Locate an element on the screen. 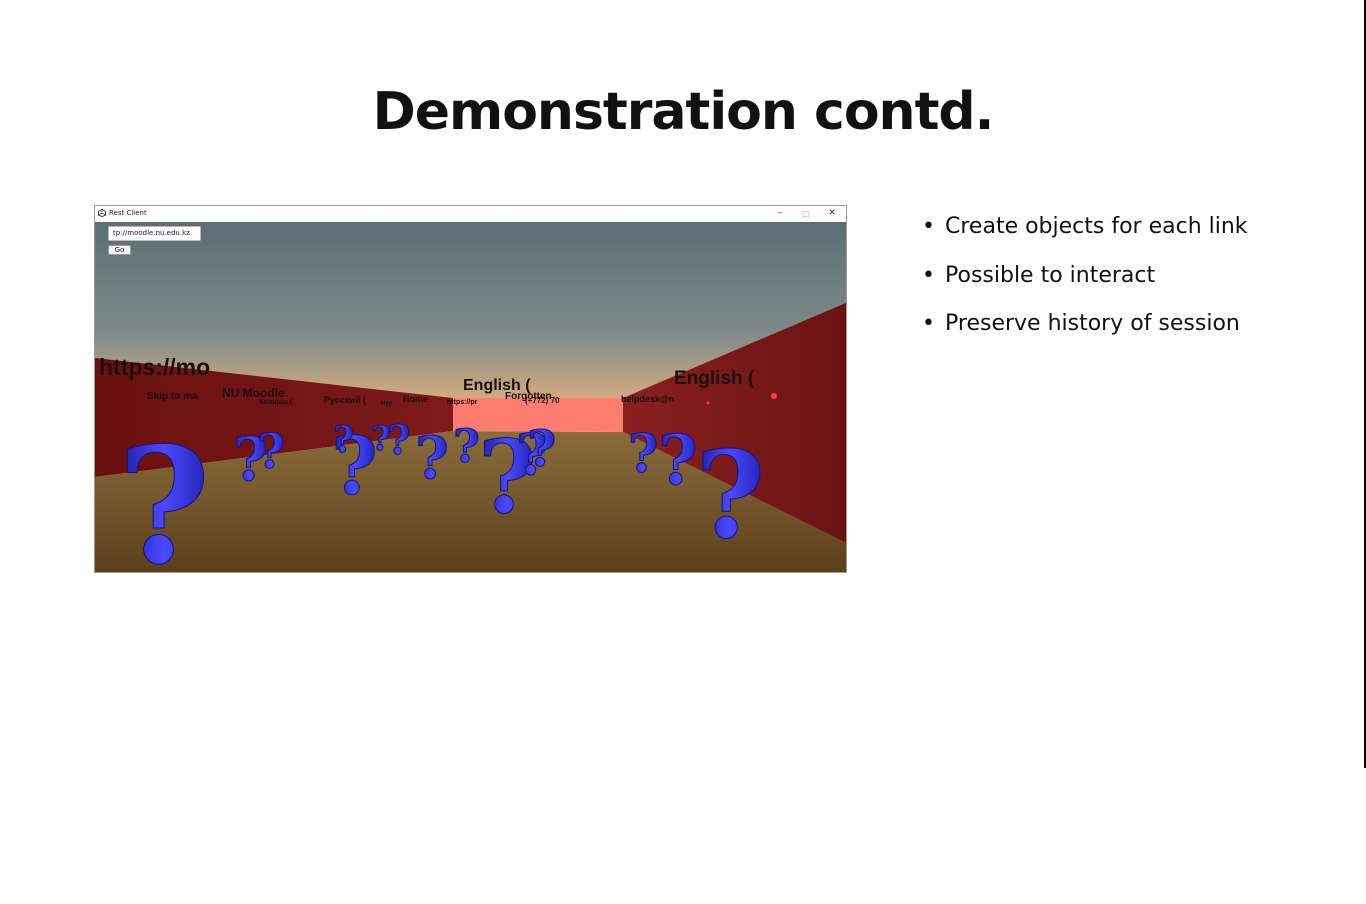 The height and width of the screenshot is (904, 1366). link-label: Forgotten is located at coordinates (528, 396).